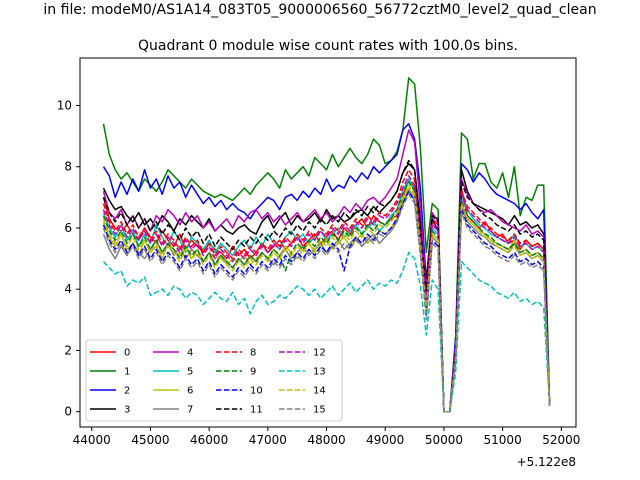 This screenshot has height=480, width=640. What do you see at coordinates (68, 258) in the screenshot?
I see `y-axis: 0 2 4 6 8 10` at bounding box center [68, 258].